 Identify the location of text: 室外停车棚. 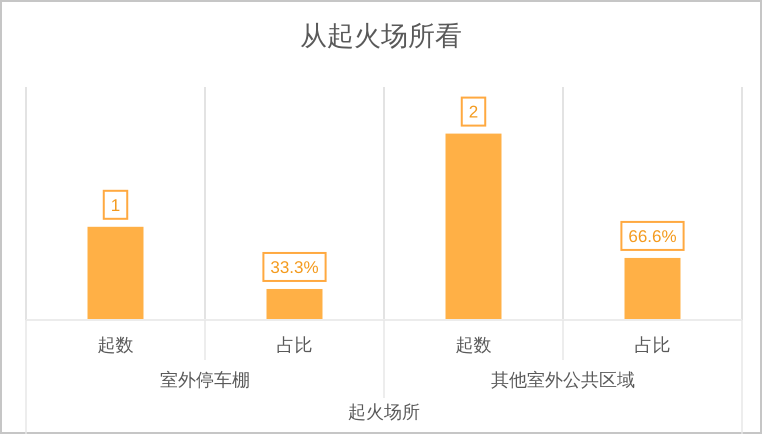
(205, 380).